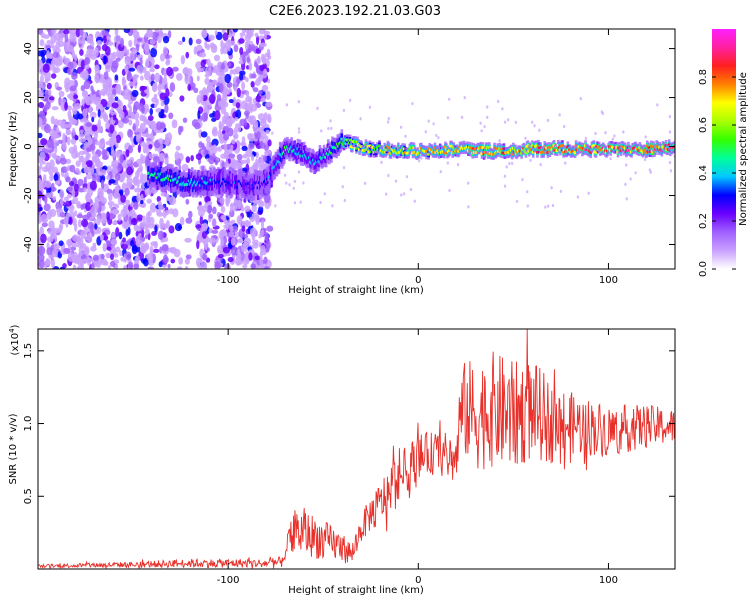 The width and height of the screenshot is (750, 600). I want to click on snr-x-axis-label: Height of straight line (km), so click(356, 590).